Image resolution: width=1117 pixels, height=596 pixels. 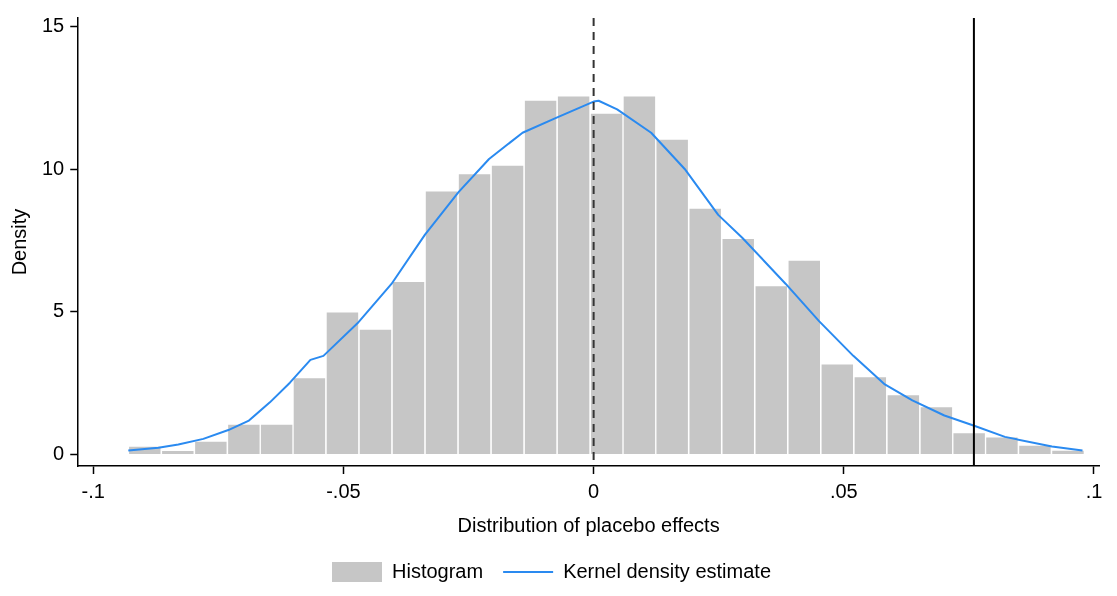 What do you see at coordinates (59, 310) in the screenshot?
I see `y-tick-label: 5` at bounding box center [59, 310].